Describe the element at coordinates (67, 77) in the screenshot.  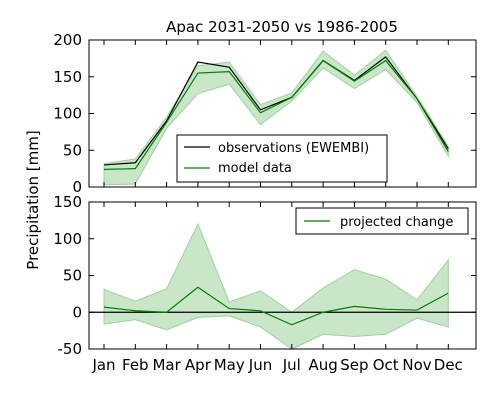
I see `top-y-tick-label: 150` at that location.